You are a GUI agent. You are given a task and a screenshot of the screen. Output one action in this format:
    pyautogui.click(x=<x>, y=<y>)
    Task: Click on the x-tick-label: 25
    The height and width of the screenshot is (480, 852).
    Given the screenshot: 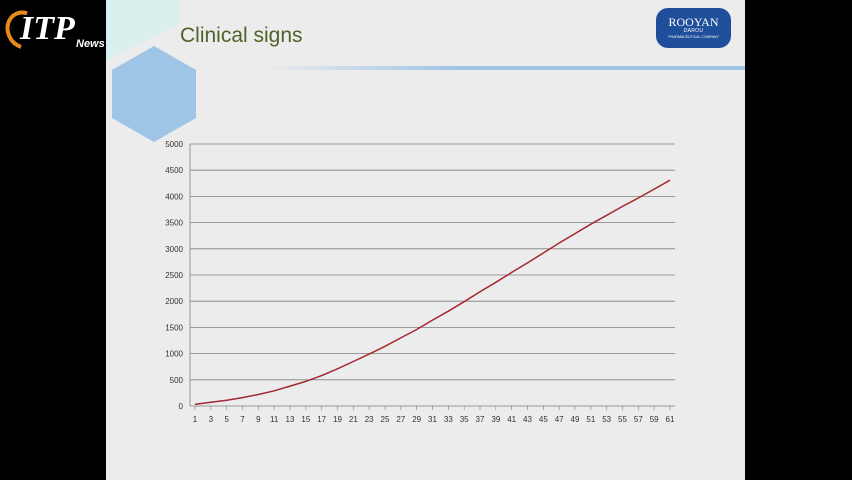 What is the action you would take?
    pyautogui.click(x=385, y=419)
    